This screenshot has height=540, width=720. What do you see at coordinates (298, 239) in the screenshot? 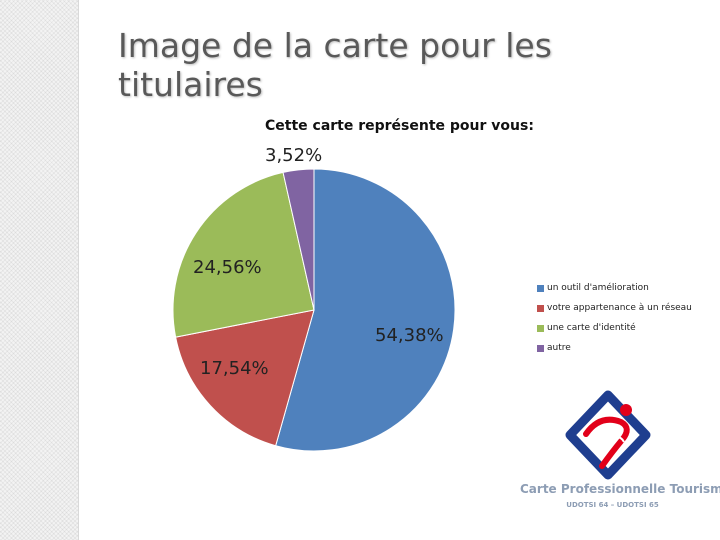
I see `pie-slice-autre` at bounding box center [298, 239].